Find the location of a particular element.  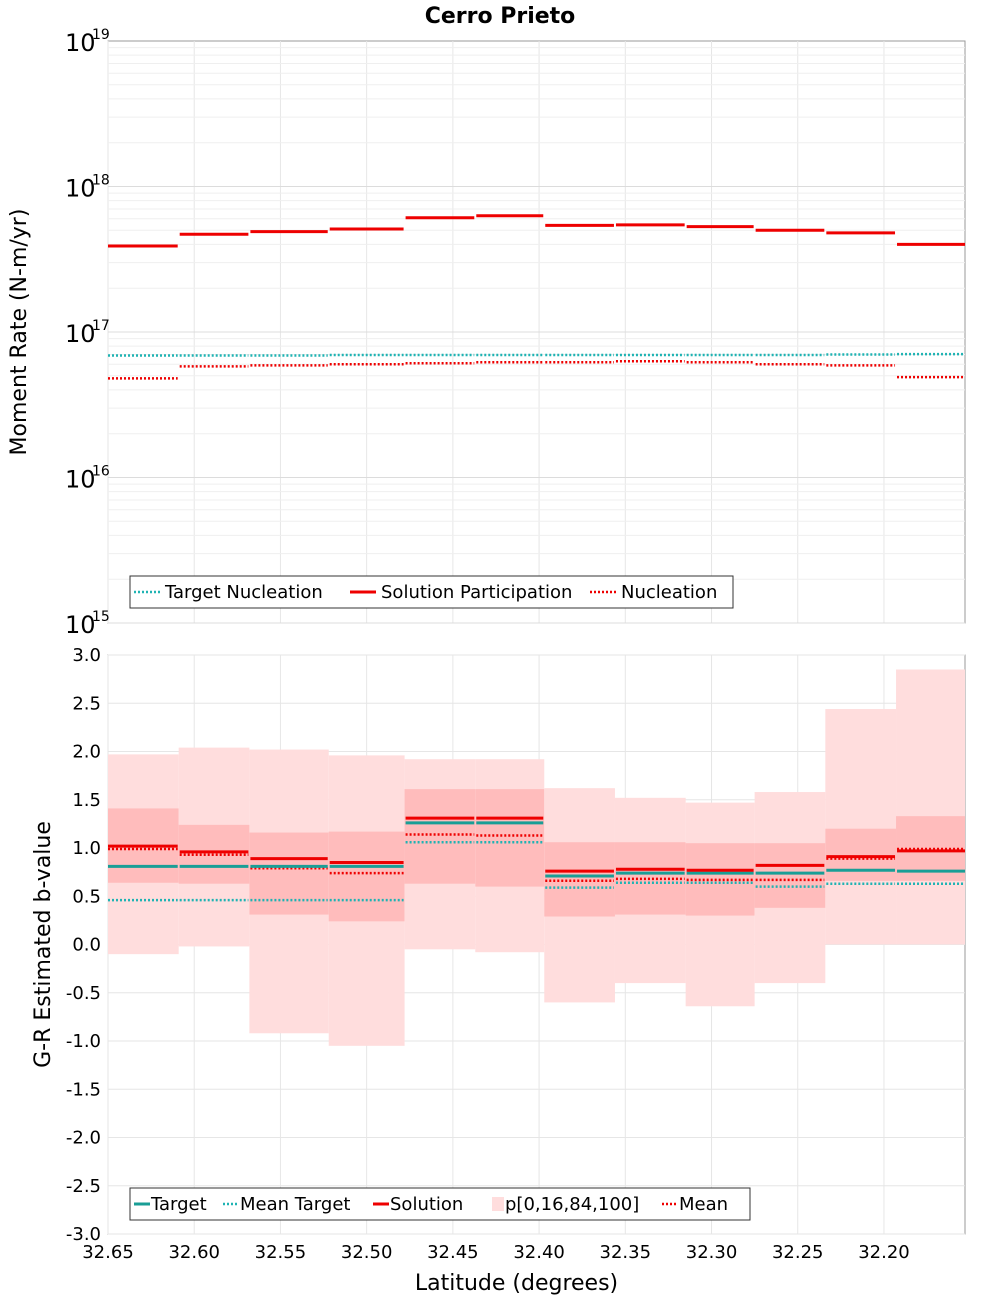

y-tick-label: 0.0 is located at coordinates (86, 945).